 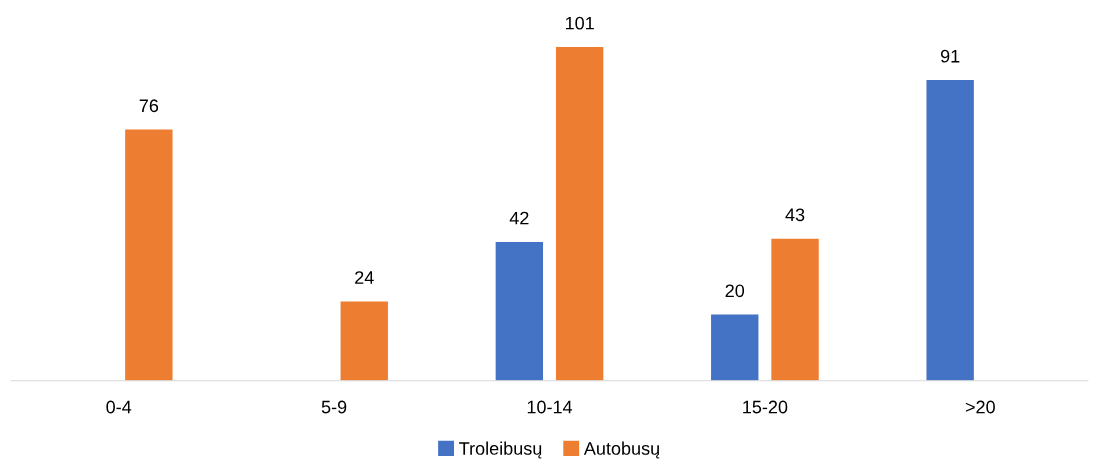 What do you see at coordinates (364, 277) in the screenshot?
I see `data-label: 24` at bounding box center [364, 277].